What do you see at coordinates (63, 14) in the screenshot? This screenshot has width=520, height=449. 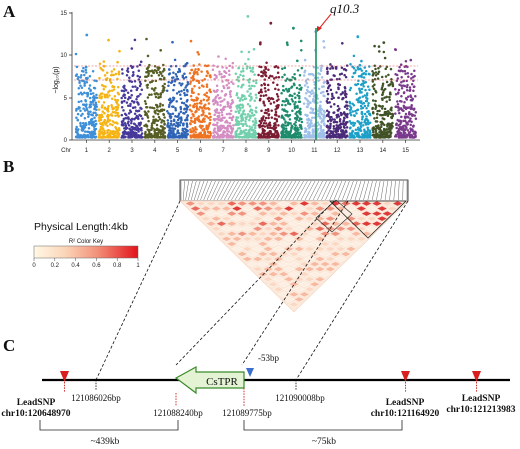 I see `y-tick-15: 15` at bounding box center [63, 14].